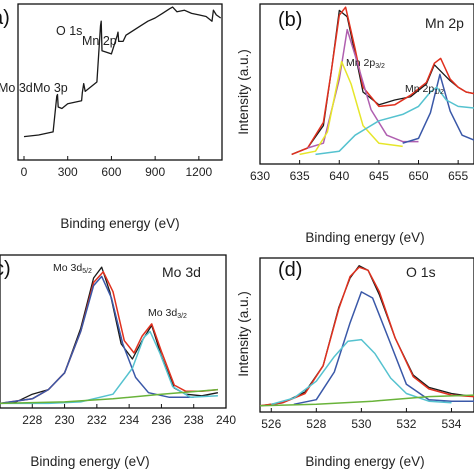  Describe the element at coordinates (50, 88) in the screenshot. I see `annotation-mo3p: Mo 3p` at that location.